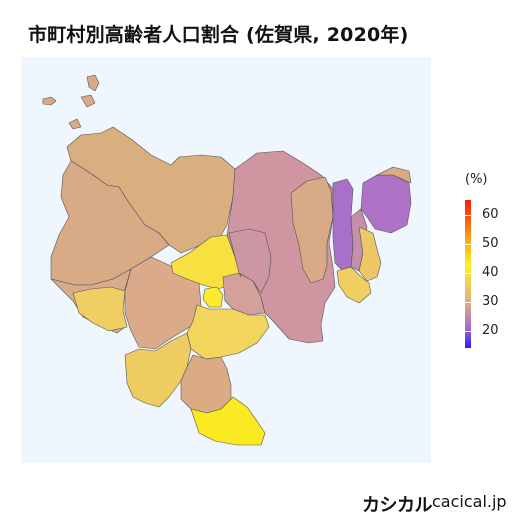 Image resolution: width=525 pixels, height=525 pixels. Describe the element at coordinates (394, 175) in the screenshot. I see `municipality-kiyama` at that location.